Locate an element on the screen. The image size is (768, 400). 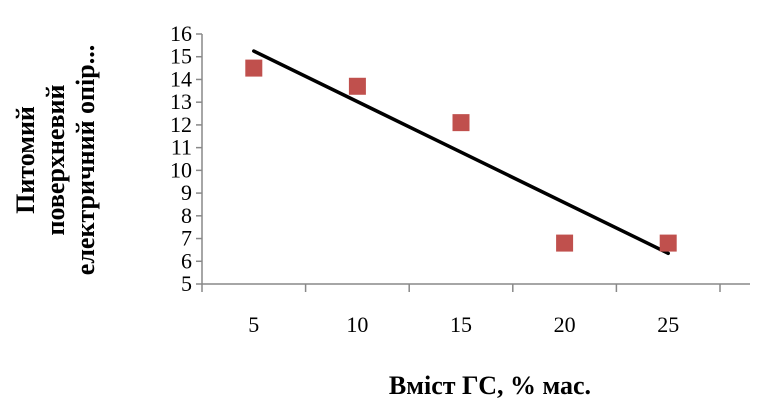
y-tick-label: 12 is located at coordinates (181, 124).